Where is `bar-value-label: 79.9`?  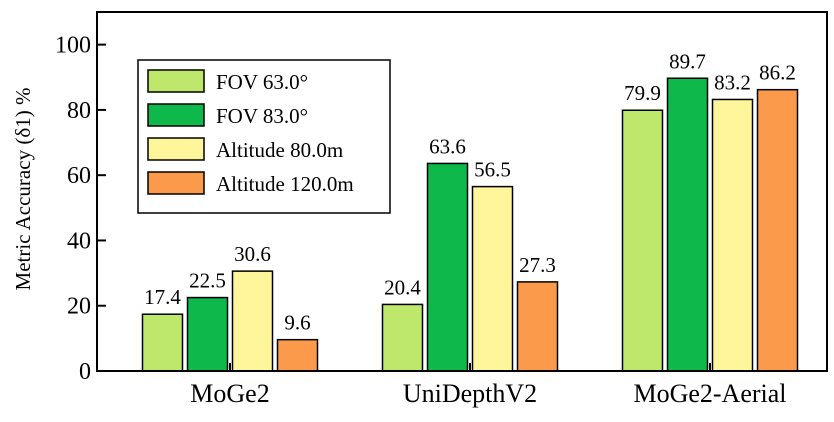 bar-value-label: 79.9 is located at coordinates (642, 93).